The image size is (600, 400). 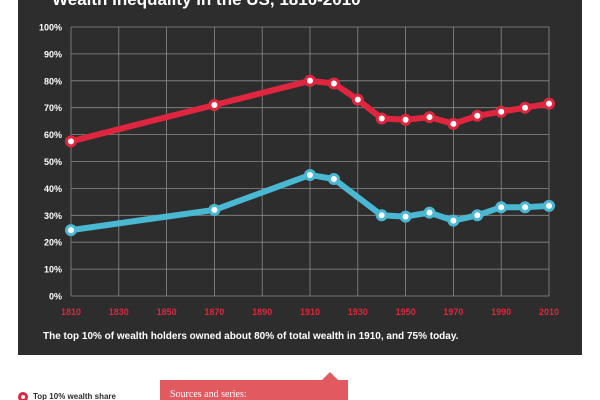 I want to click on y-tick-label: 0%, so click(x=55, y=297).